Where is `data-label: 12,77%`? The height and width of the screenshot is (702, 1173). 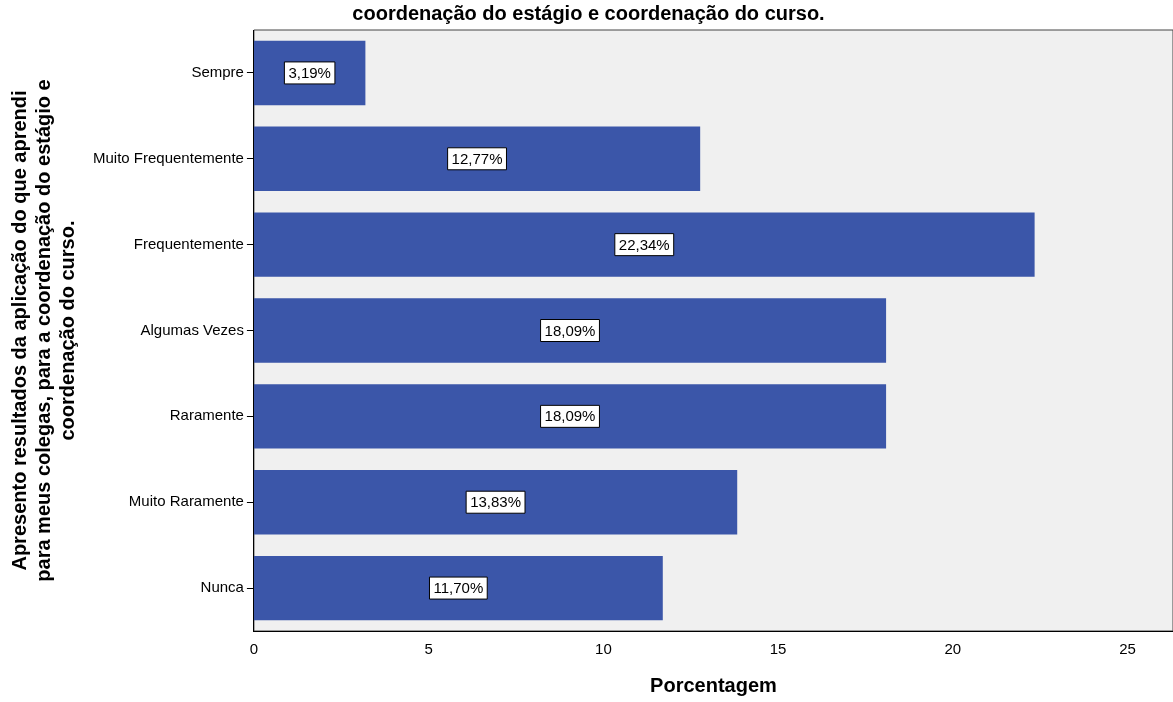
data-label: 12,77% is located at coordinates (477, 158).